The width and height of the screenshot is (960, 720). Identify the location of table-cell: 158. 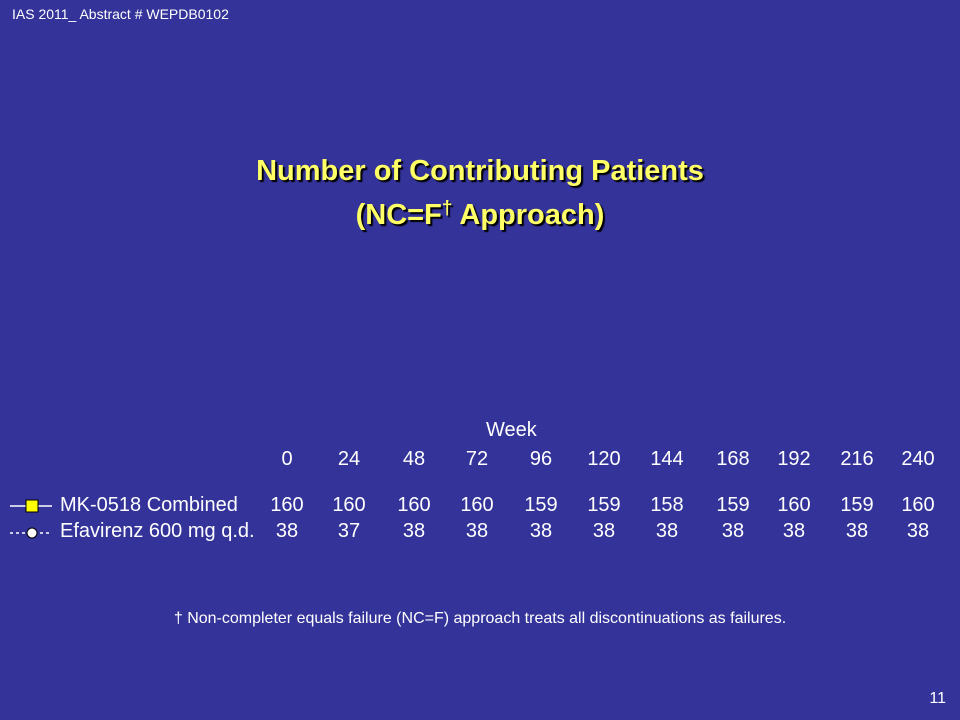
(667, 505).